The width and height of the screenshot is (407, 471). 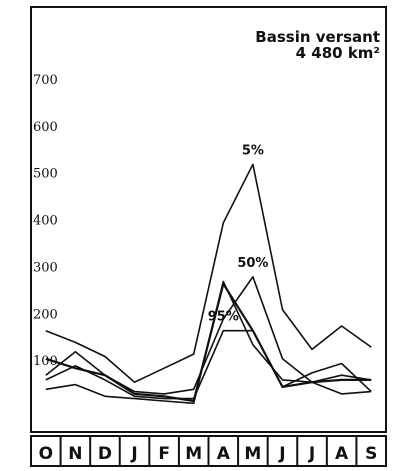 I want to click on annotation-2: 50%, so click(x=252, y=263).